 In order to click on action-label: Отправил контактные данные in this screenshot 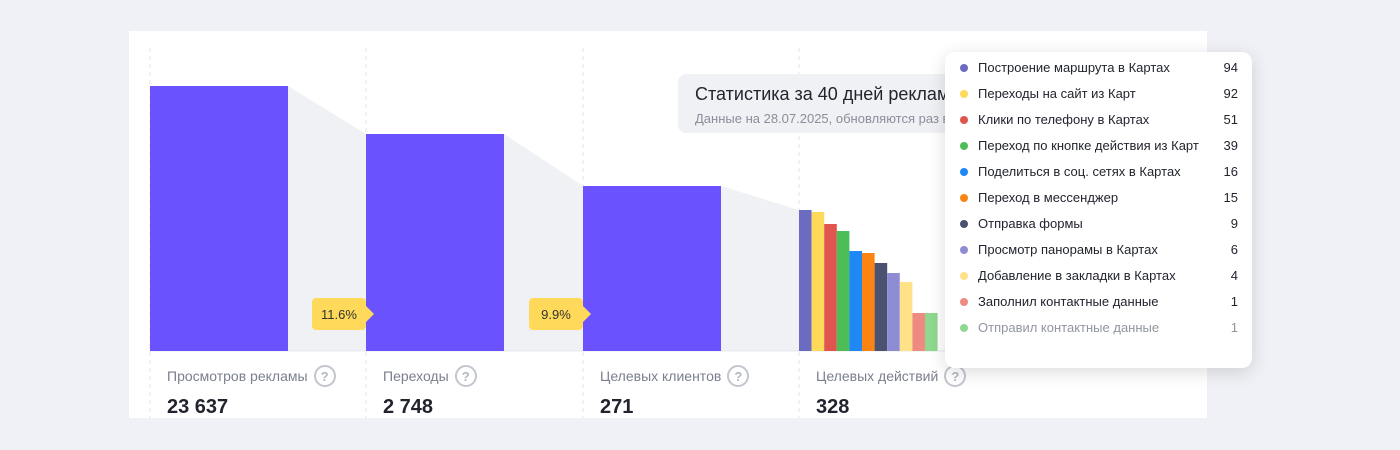, I will do `click(1069, 327)`.